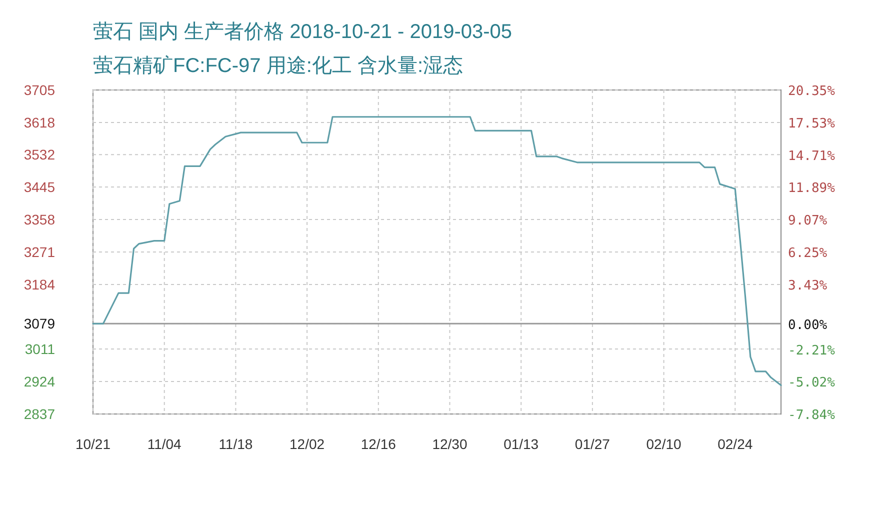 The height and width of the screenshot is (529, 871). What do you see at coordinates (307, 444) in the screenshot?
I see `x-tick-label: 12/02` at bounding box center [307, 444].